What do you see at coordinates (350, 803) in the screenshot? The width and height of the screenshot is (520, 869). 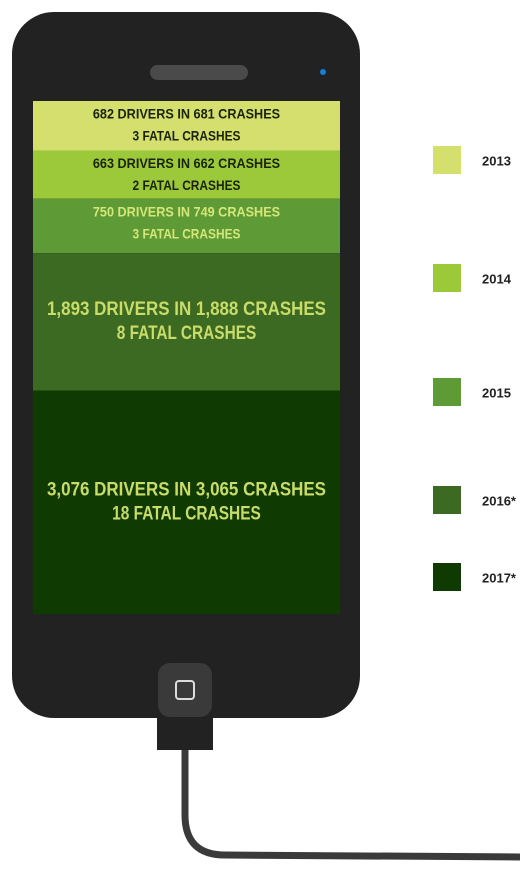 I see `cable` at bounding box center [350, 803].